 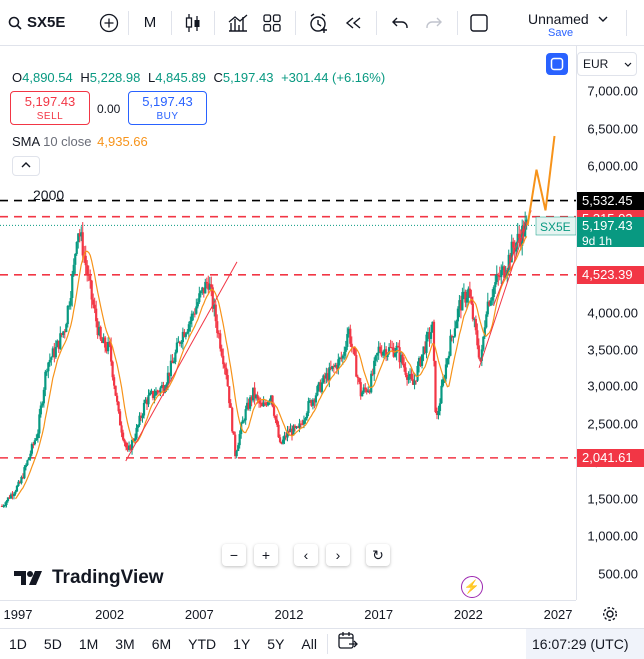 What do you see at coordinates (607, 64) in the screenshot?
I see `currency-select: EUR` at bounding box center [607, 64].